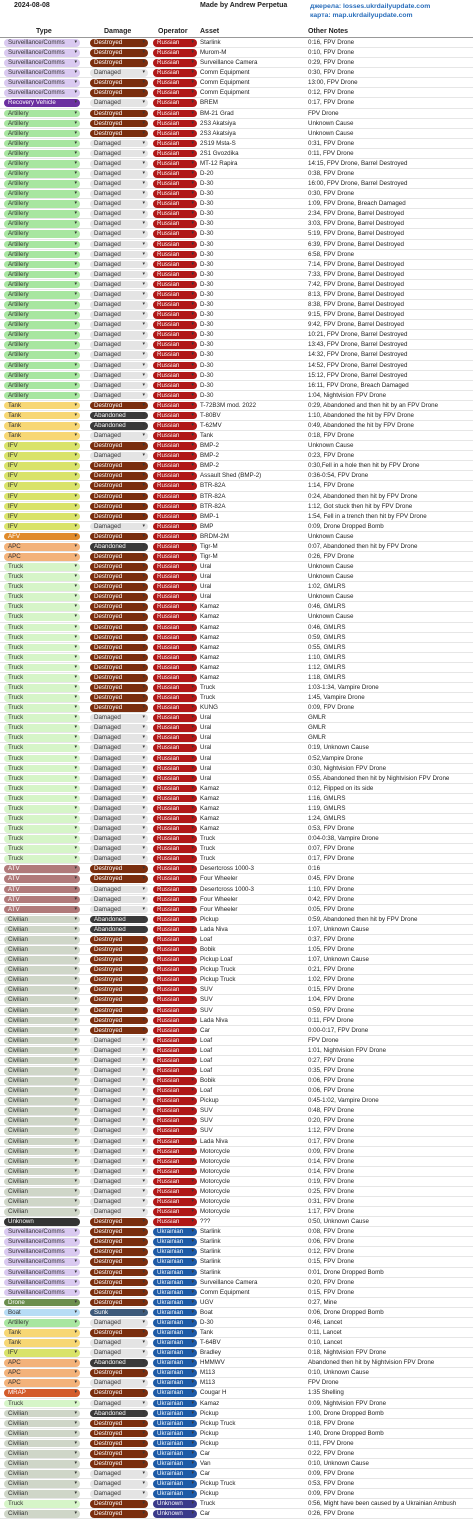  What do you see at coordinates (361, 15) in the screenshot?
I see `map-link: карта: map.ukrdailyupdate.com` at bounding box center [361, 15].